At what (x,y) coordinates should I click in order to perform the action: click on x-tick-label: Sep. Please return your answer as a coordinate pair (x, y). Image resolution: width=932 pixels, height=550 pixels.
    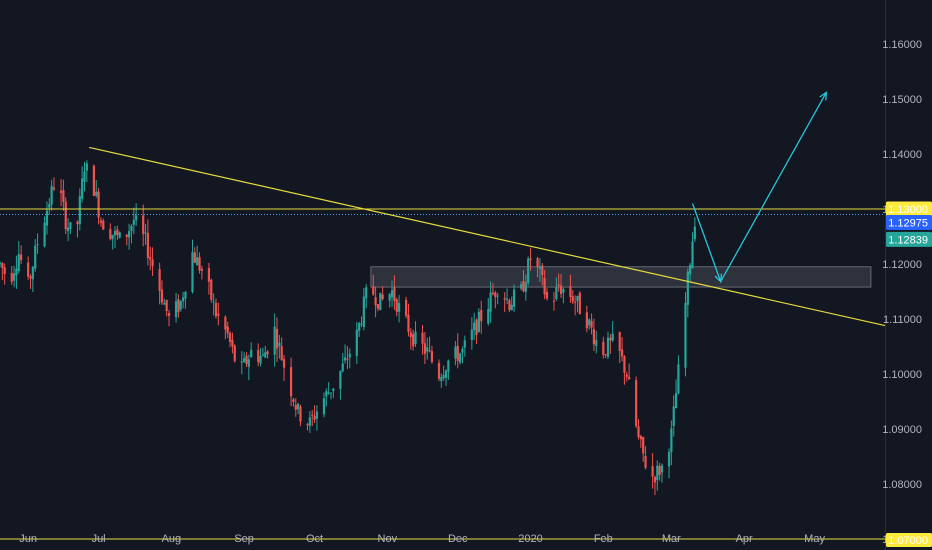
    Looking at the image, I should click on (244, 539).